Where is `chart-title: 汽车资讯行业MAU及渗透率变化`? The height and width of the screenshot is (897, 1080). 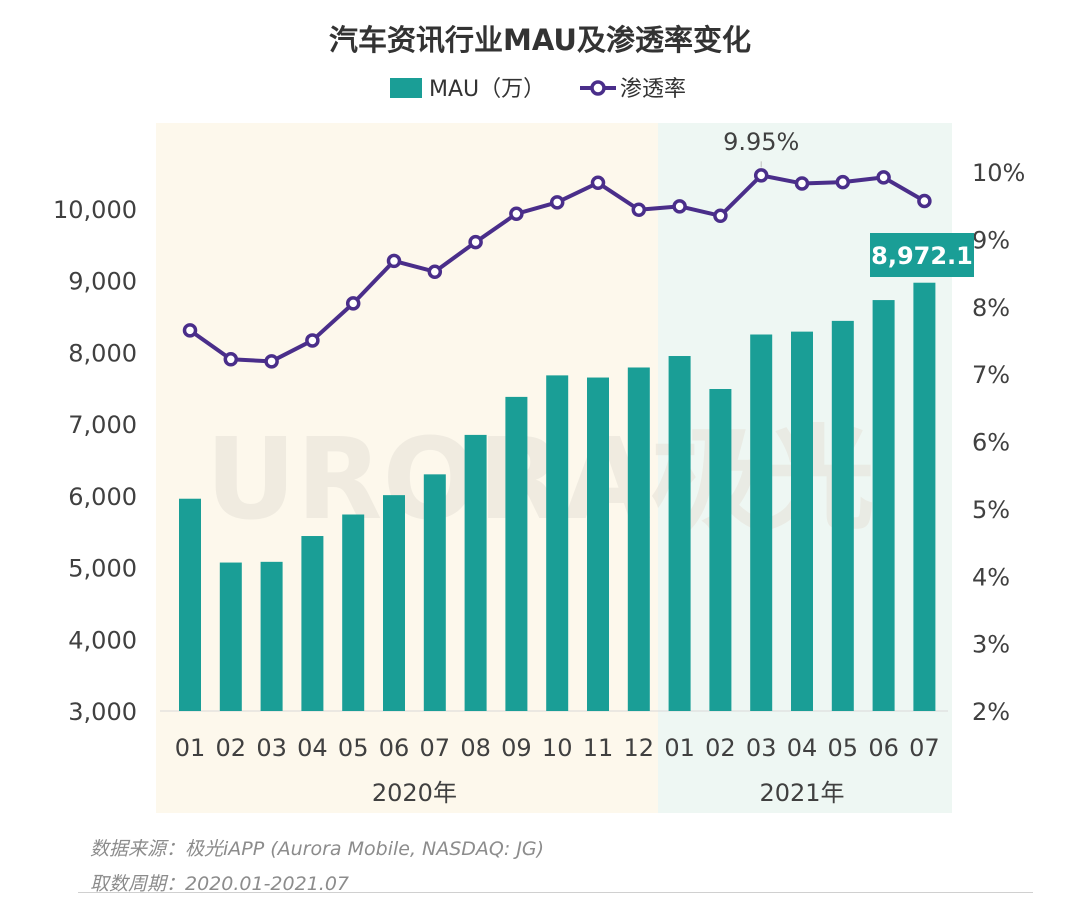
chart-title: 汽车资讯行业MAU及渗透率变化 is located at coordinates (540, 40).